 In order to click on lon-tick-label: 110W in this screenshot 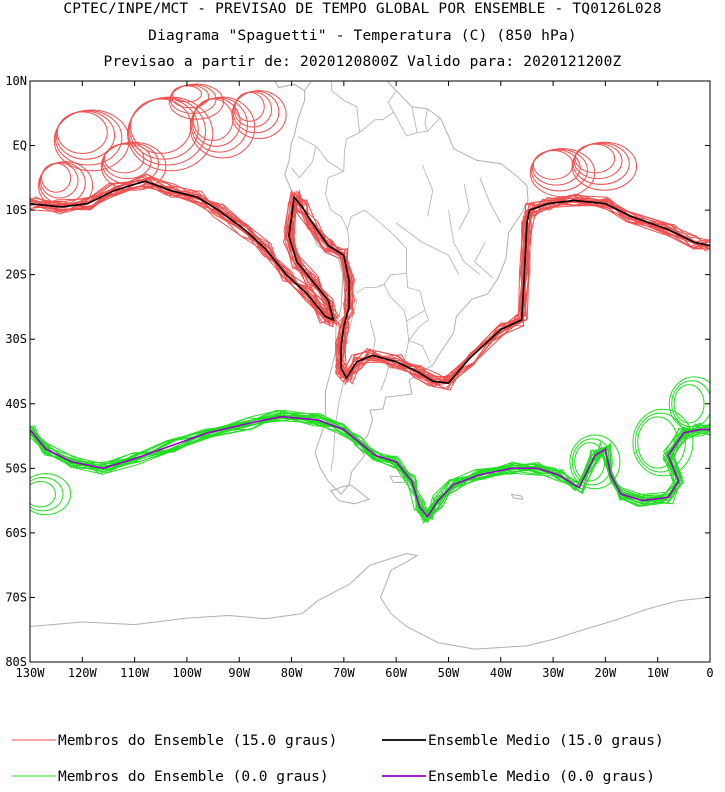, I will do `click(135, 673)`.